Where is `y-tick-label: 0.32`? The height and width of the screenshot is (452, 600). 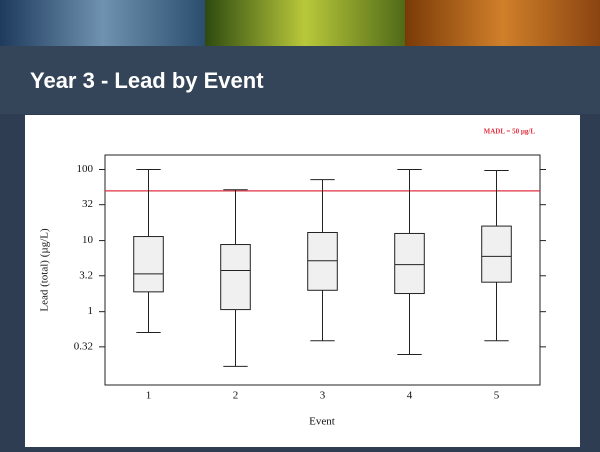 y-tick-label: 0.32 is located at coordinates (83, 346).